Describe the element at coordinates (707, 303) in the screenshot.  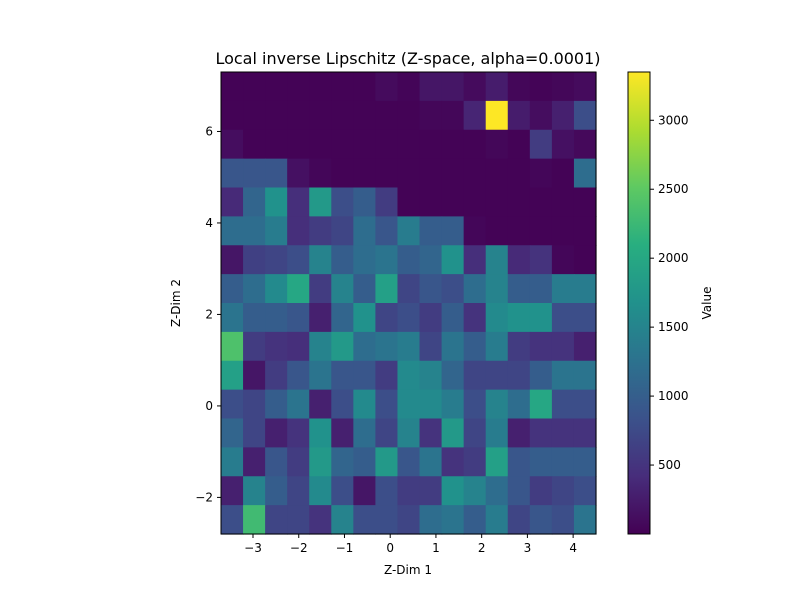
I see `colorbar-label: Value` at that location.